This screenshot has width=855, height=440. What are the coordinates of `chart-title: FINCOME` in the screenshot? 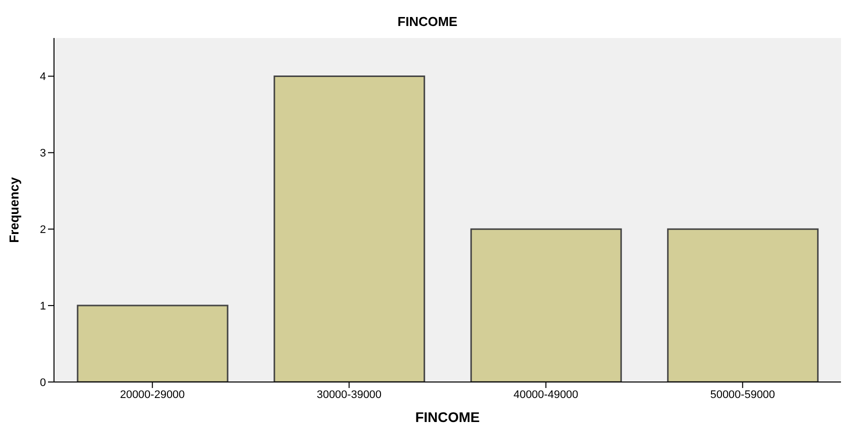 It's located at (427, 22).